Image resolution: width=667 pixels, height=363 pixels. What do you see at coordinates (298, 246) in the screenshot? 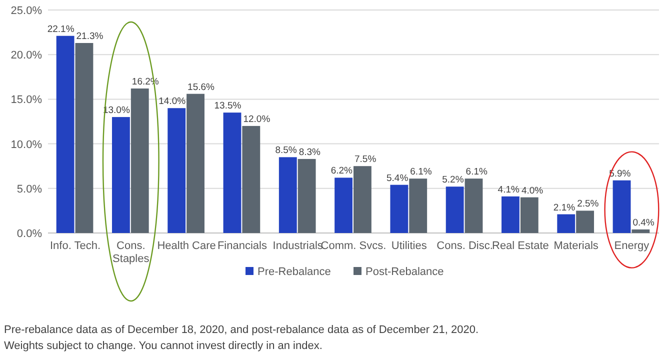
I see `x-tick-label: Industrials` at bounding box center [298, 246].